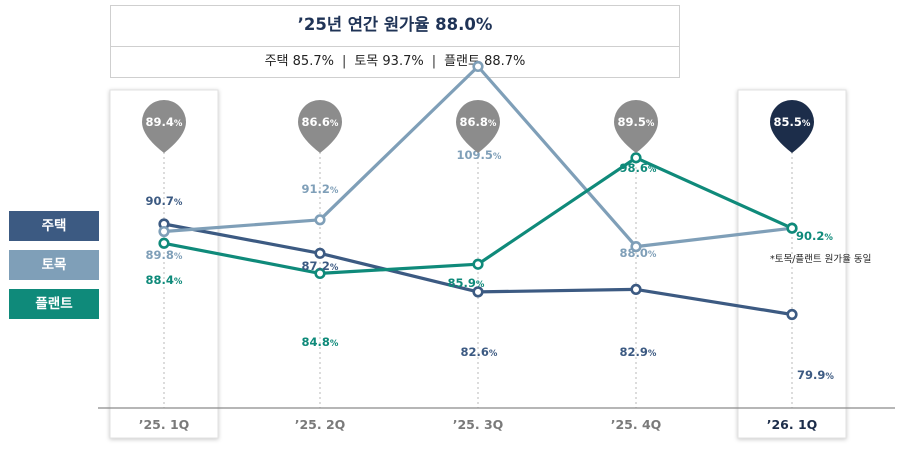  What do you see at coordinates (164, 255) in the screenshot?
I see `data-label-civil: 89.8%` at bounding box center [164, 255].